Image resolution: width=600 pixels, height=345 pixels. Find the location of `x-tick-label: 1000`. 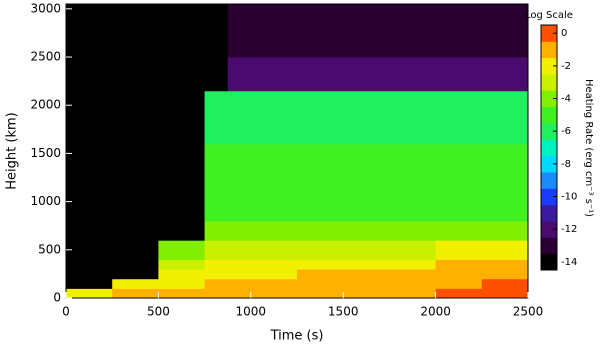

x-tick-label: 1000 is located at coordinates (251, 312).